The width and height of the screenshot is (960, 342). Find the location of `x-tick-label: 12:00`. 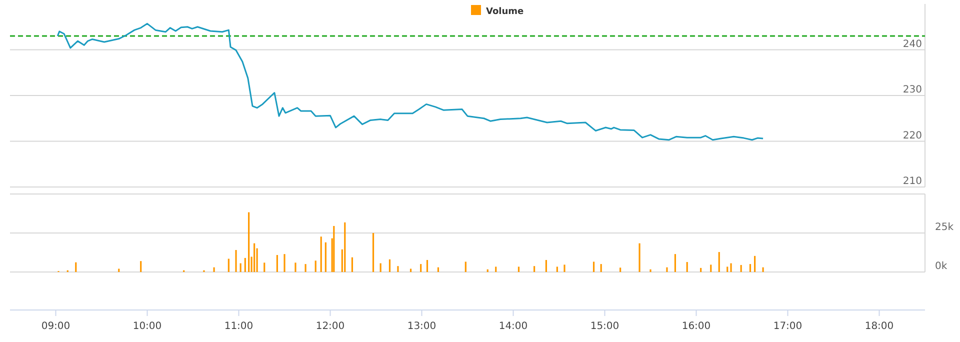

x-tick-label: 12:00 is located at coordinates (330, 326).